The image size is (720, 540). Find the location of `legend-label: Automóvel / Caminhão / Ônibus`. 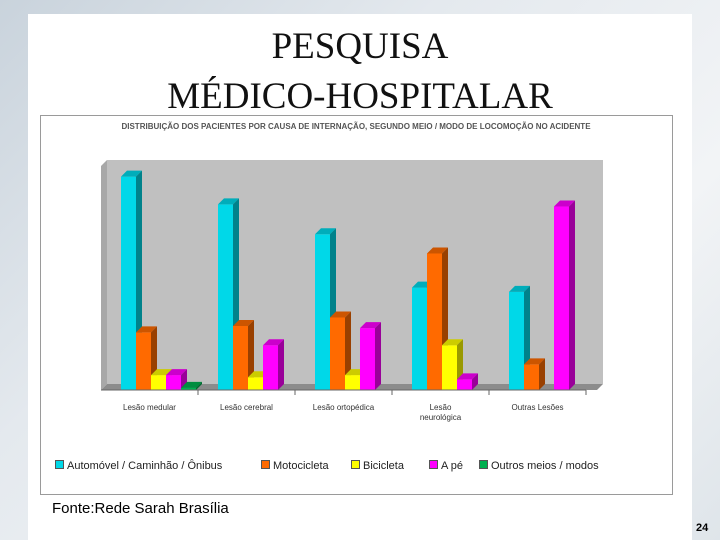

legend-label: Automóvel / Caminhão / Ônibus is located at coordinates (145, 466).